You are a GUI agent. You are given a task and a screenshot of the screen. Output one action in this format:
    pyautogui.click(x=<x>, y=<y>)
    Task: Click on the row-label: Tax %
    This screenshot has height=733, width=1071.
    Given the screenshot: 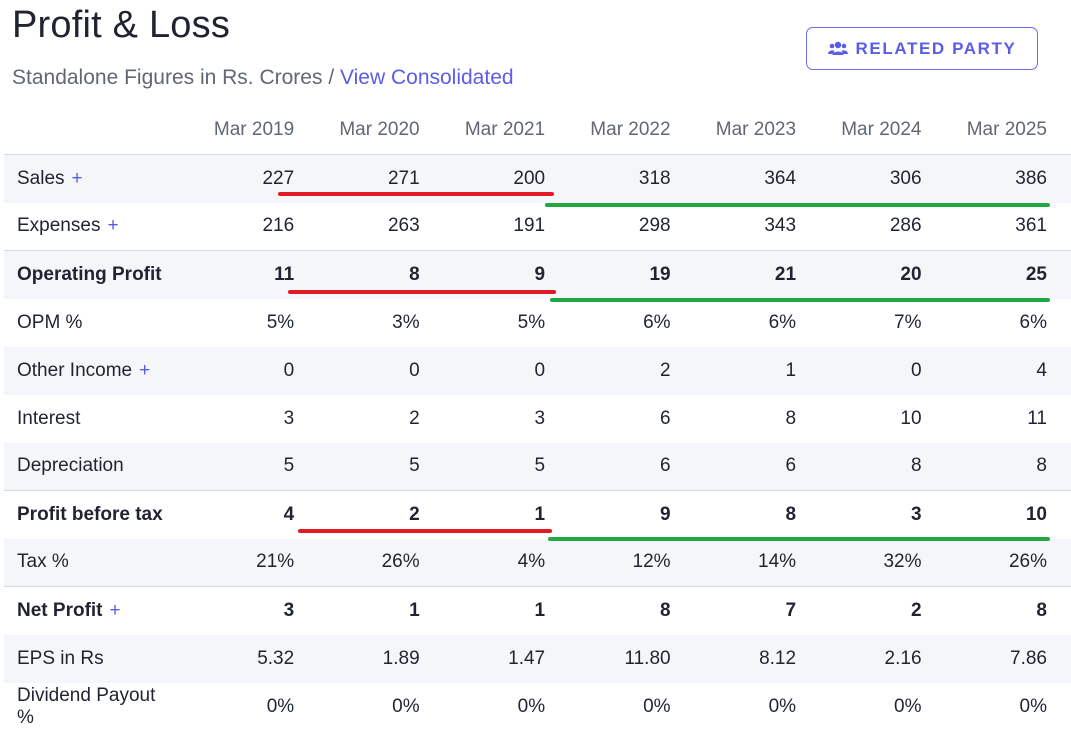 What is the action you would take?
    pyautogui.click(x=98, y=562)
    